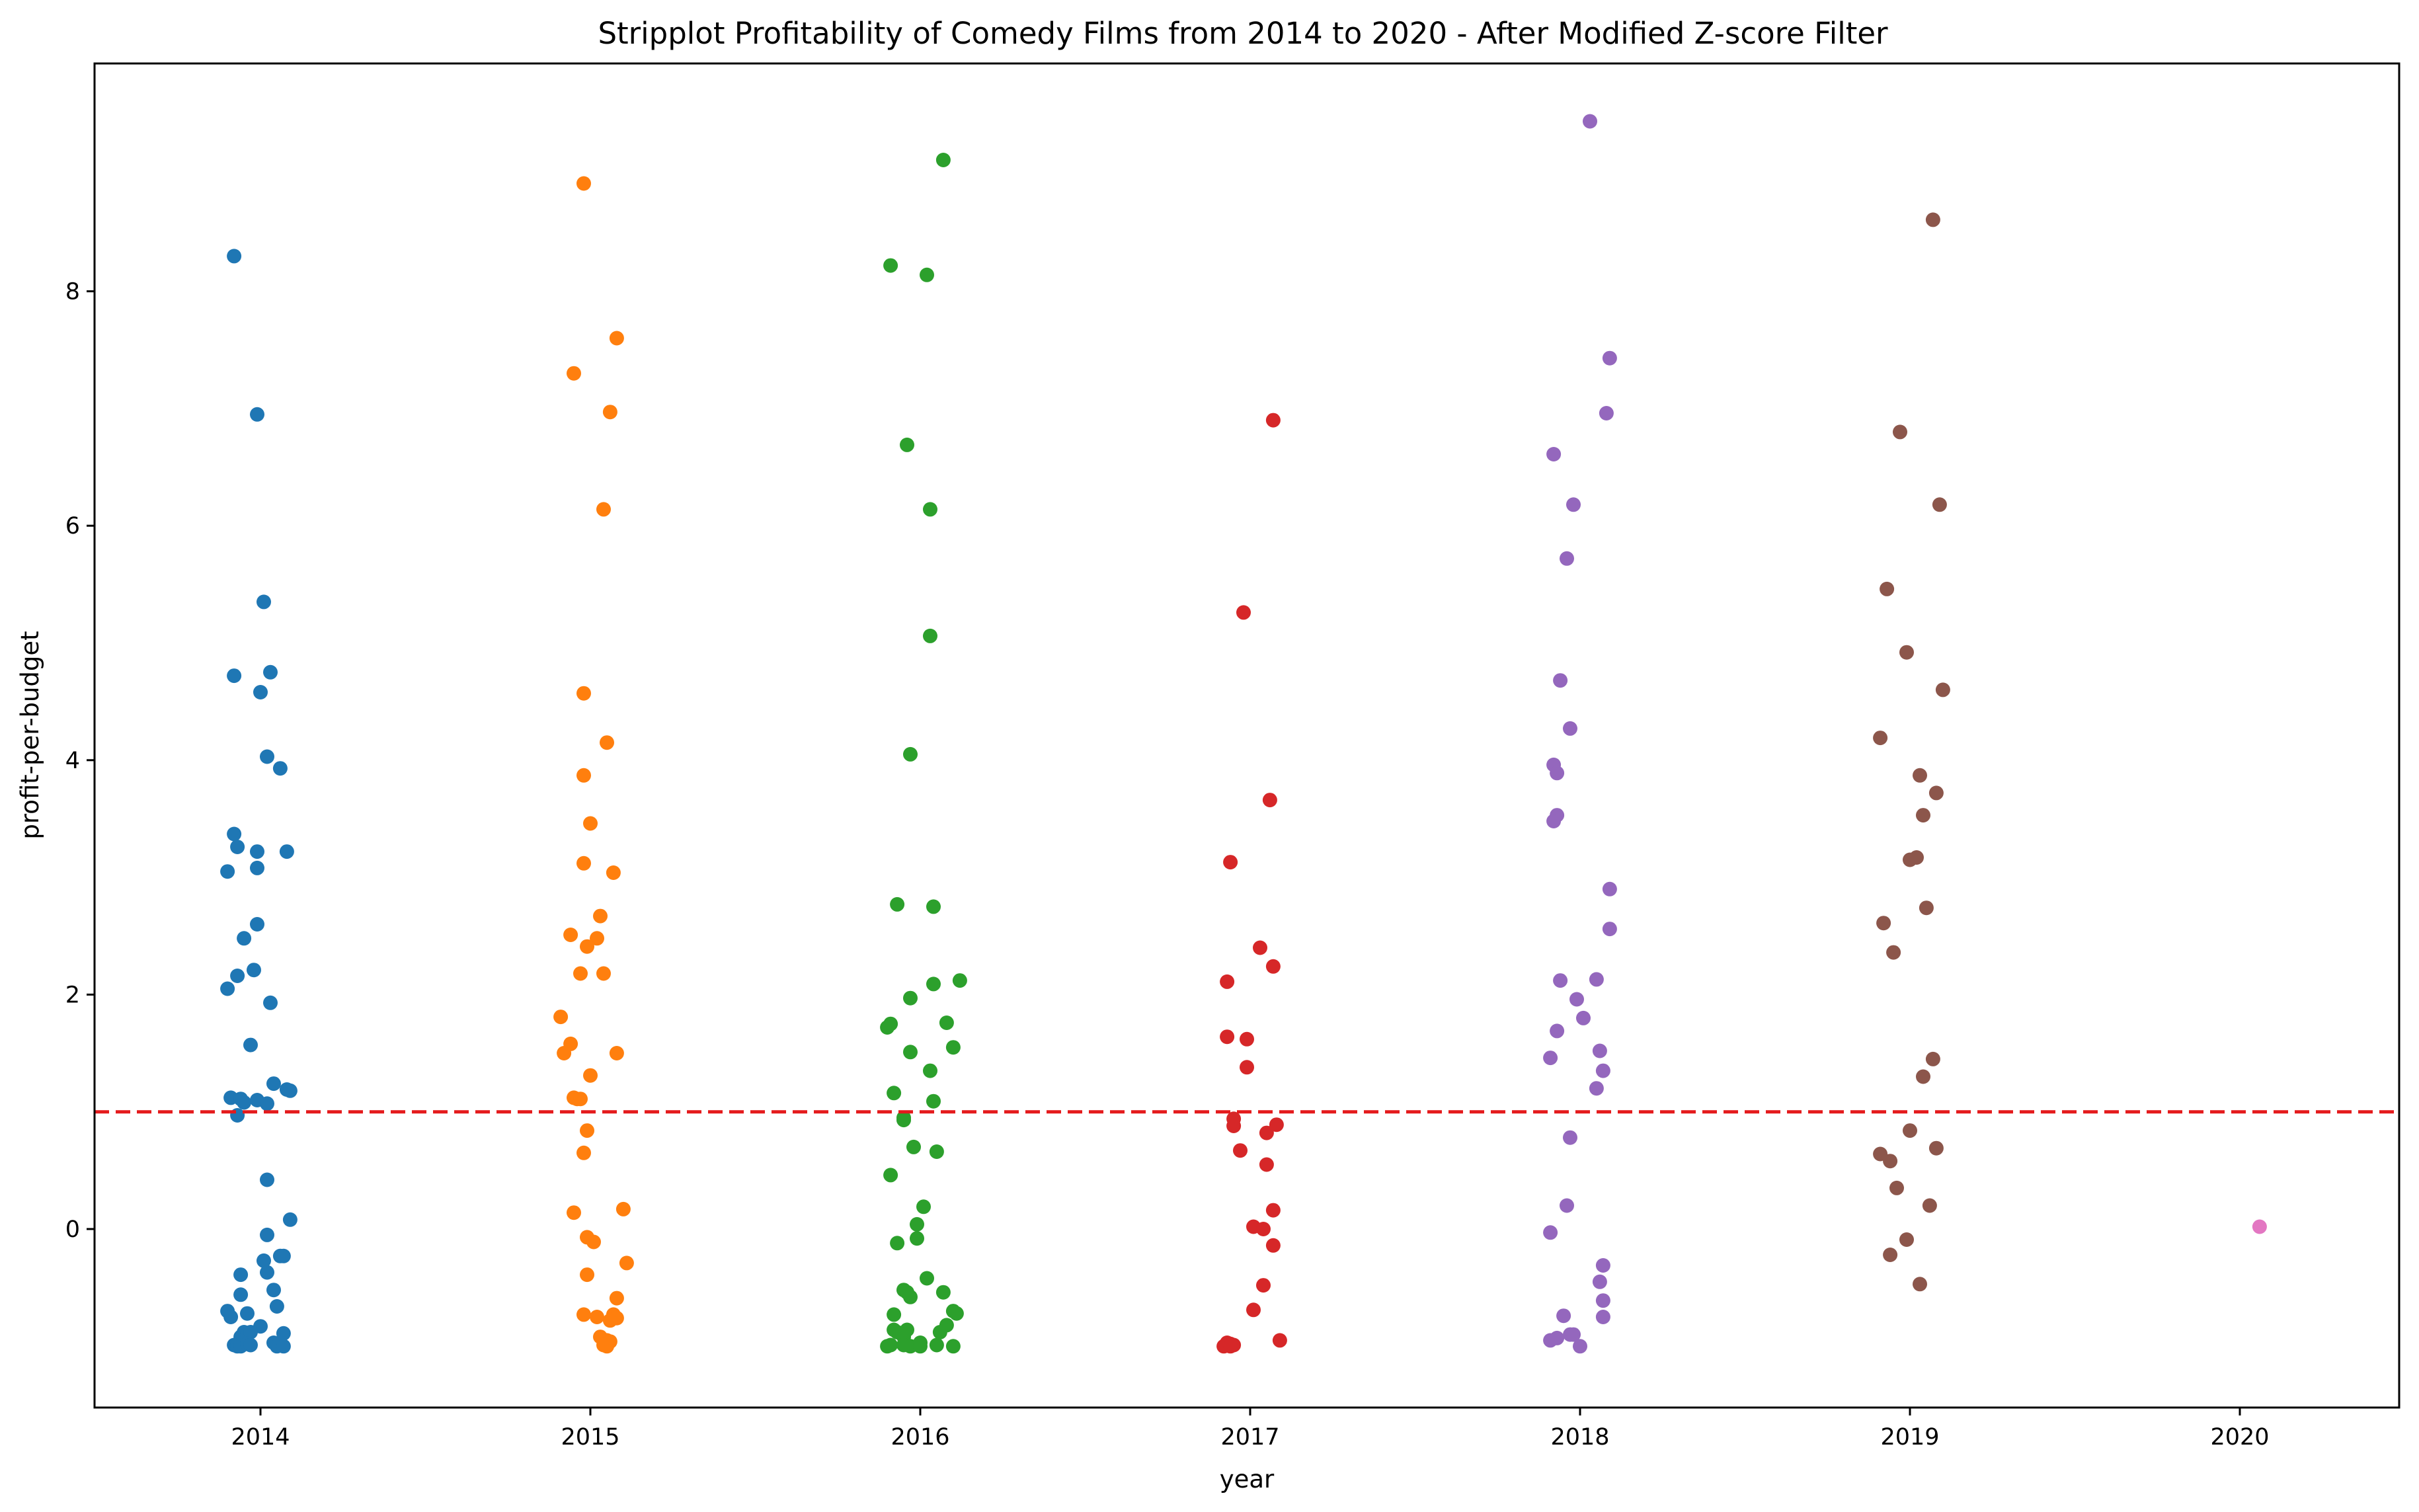 The width and height of the screenshot is (2419, 1512). I want to click on x-tick-label: 2019, so click(1909, 1437).